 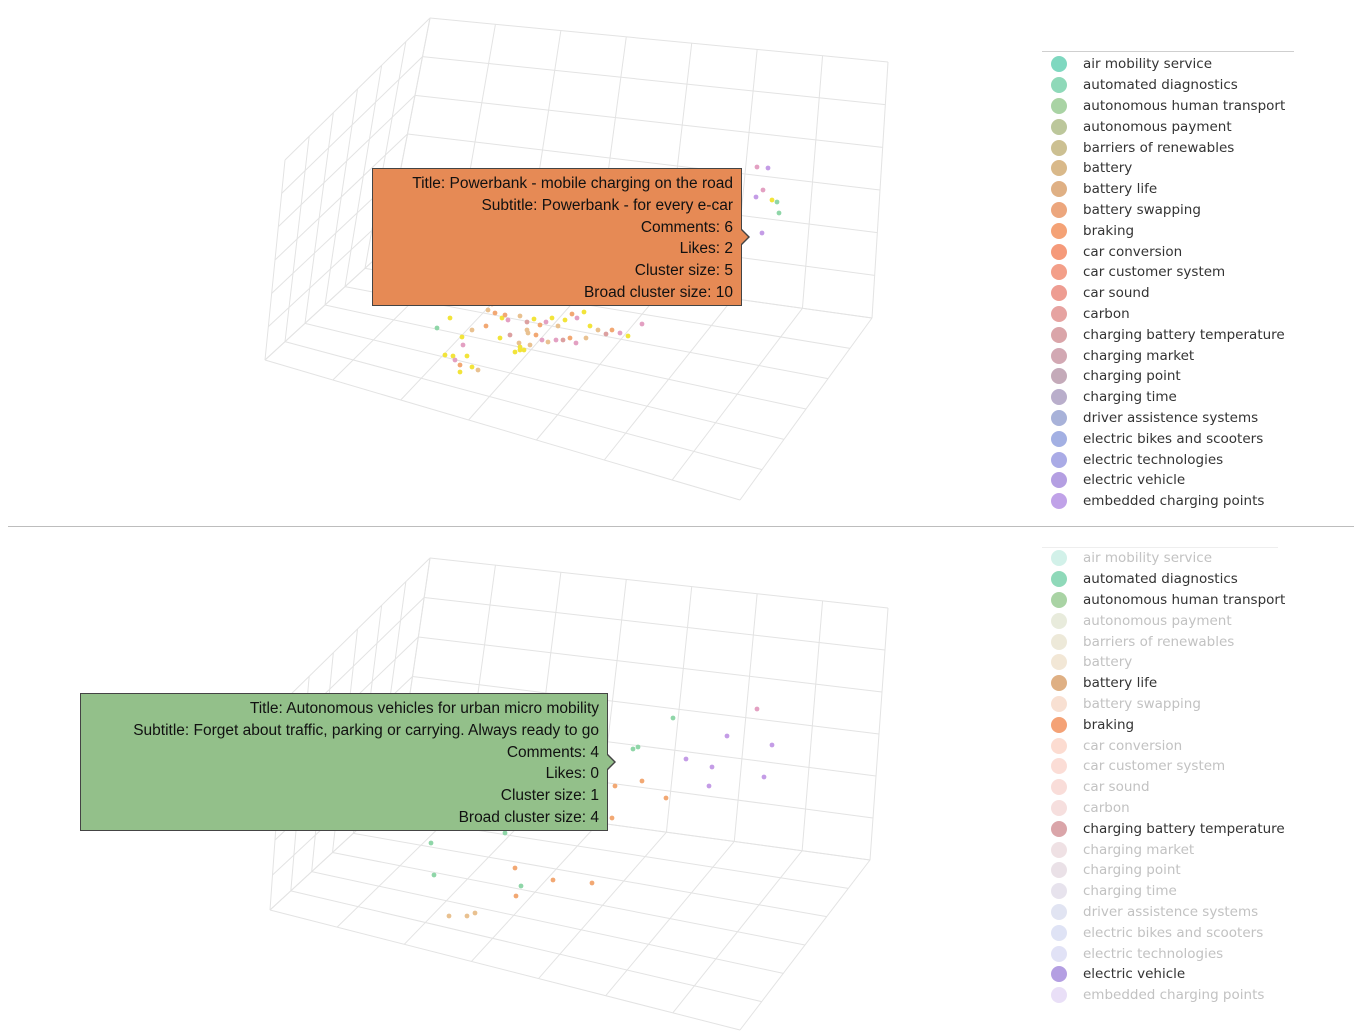 What do you see at coordinates (1160, 891) in the screenshot?
I see `legend-item-charging-time: charging time` at bounding box center [1160, 891].